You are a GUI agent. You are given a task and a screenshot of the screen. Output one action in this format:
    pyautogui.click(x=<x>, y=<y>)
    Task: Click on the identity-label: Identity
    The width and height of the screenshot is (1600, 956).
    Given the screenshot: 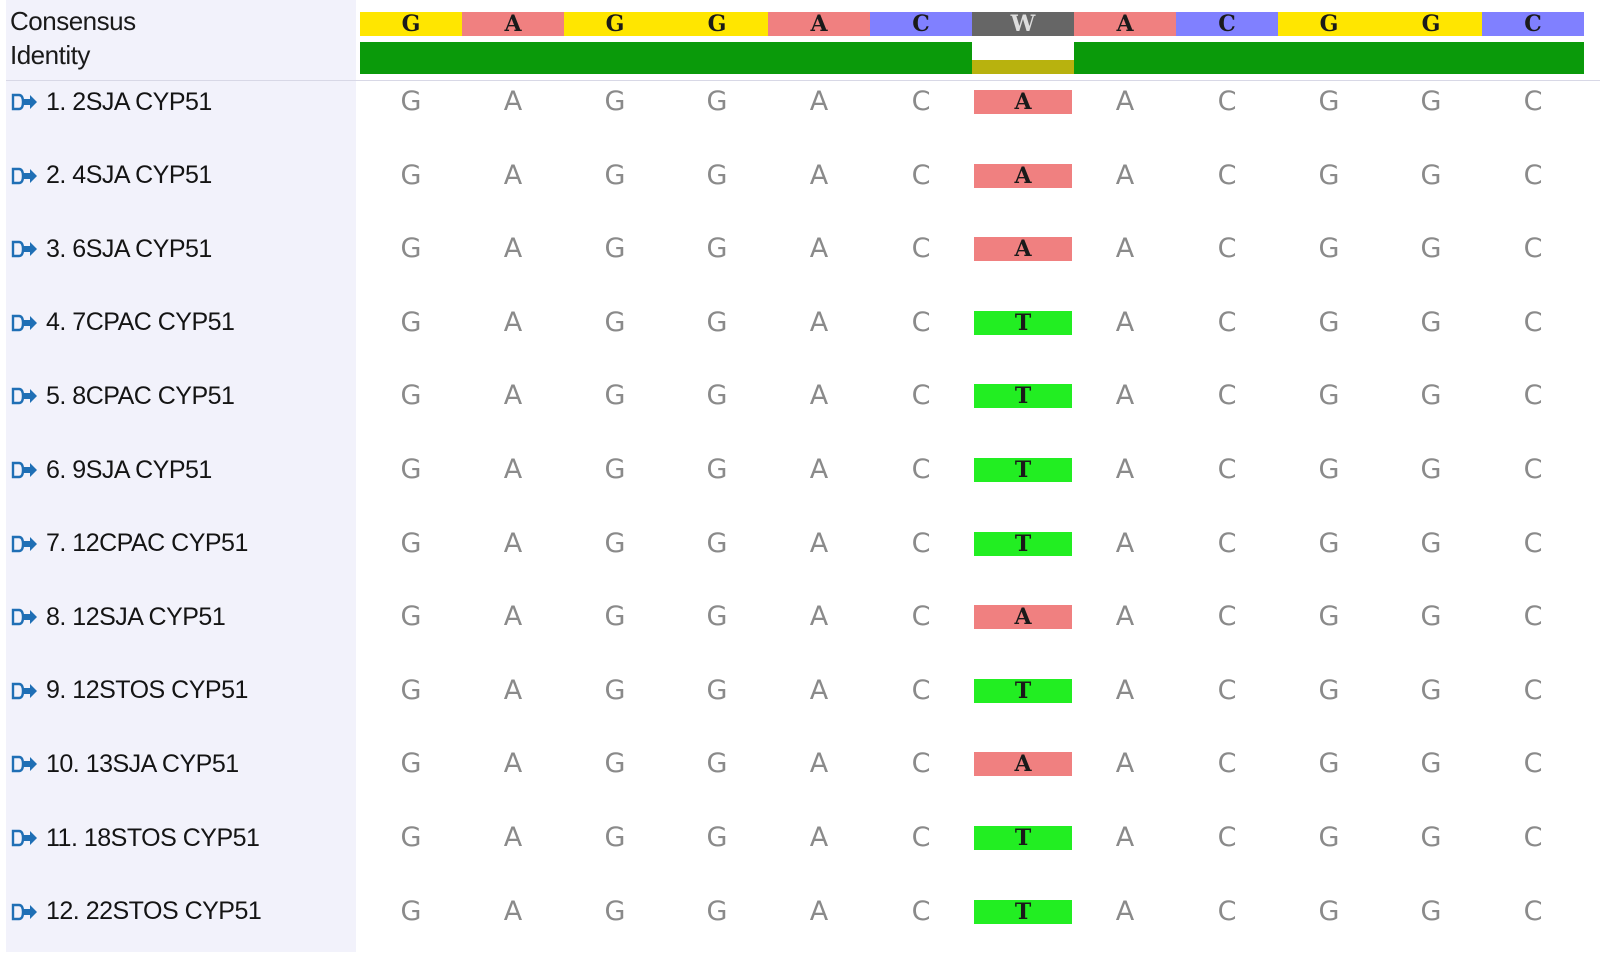 What is the action you would take?
    pyautogui.click(x=50, y=55)
    